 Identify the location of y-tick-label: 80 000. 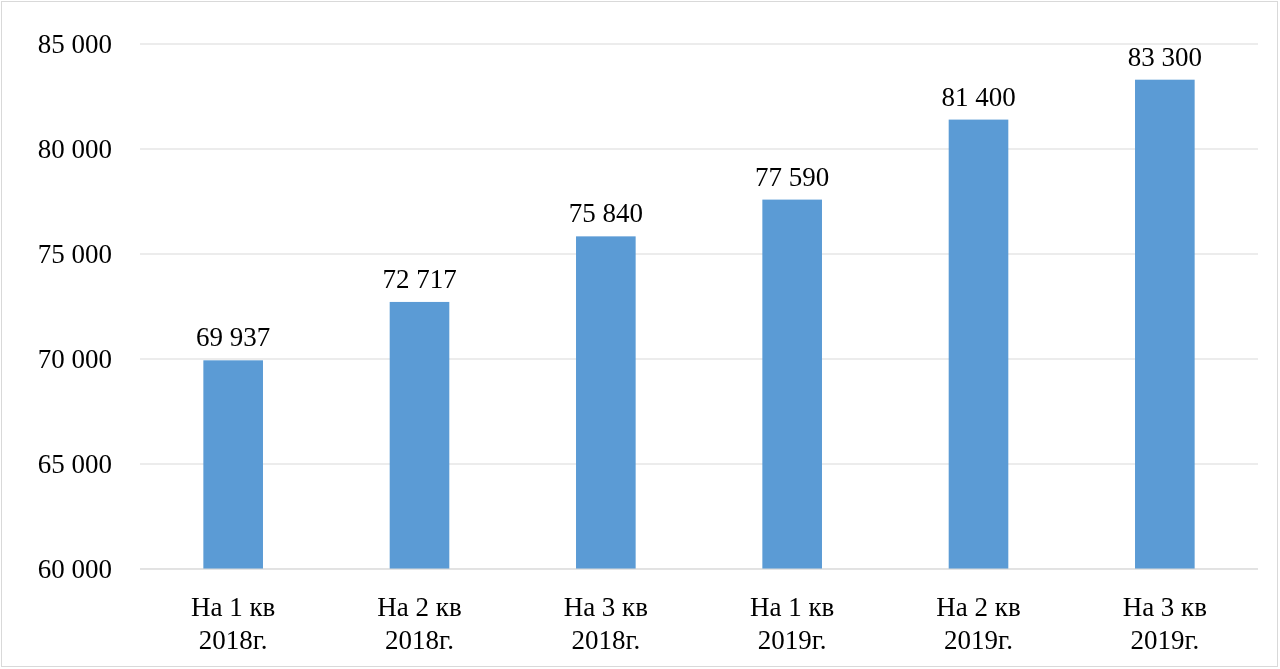
(74, 149).